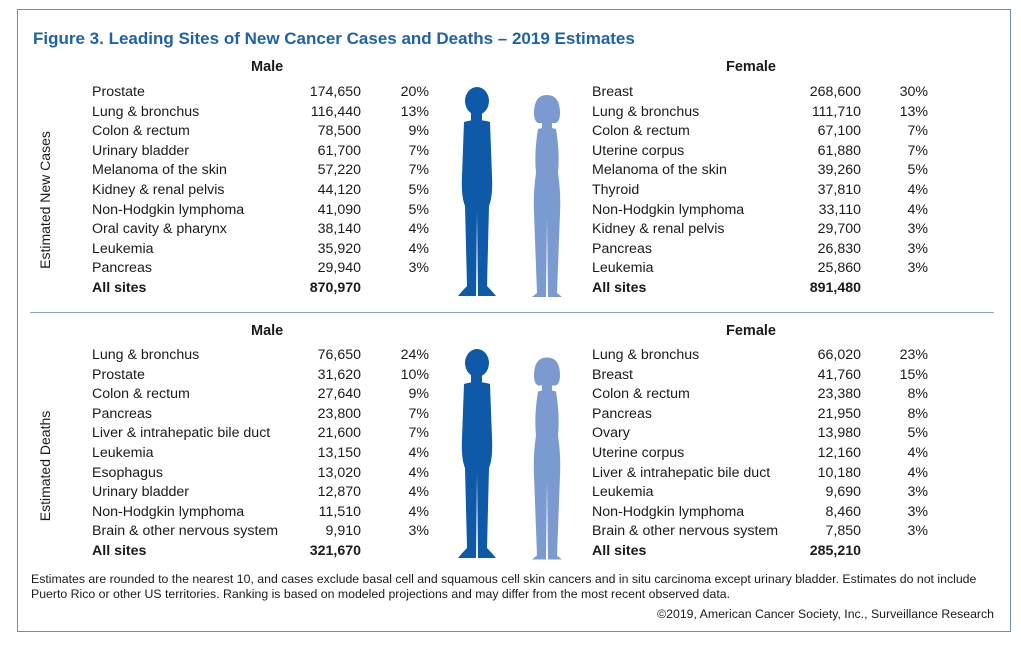  I want to click on row-count: 31,620, so click(339, 374).